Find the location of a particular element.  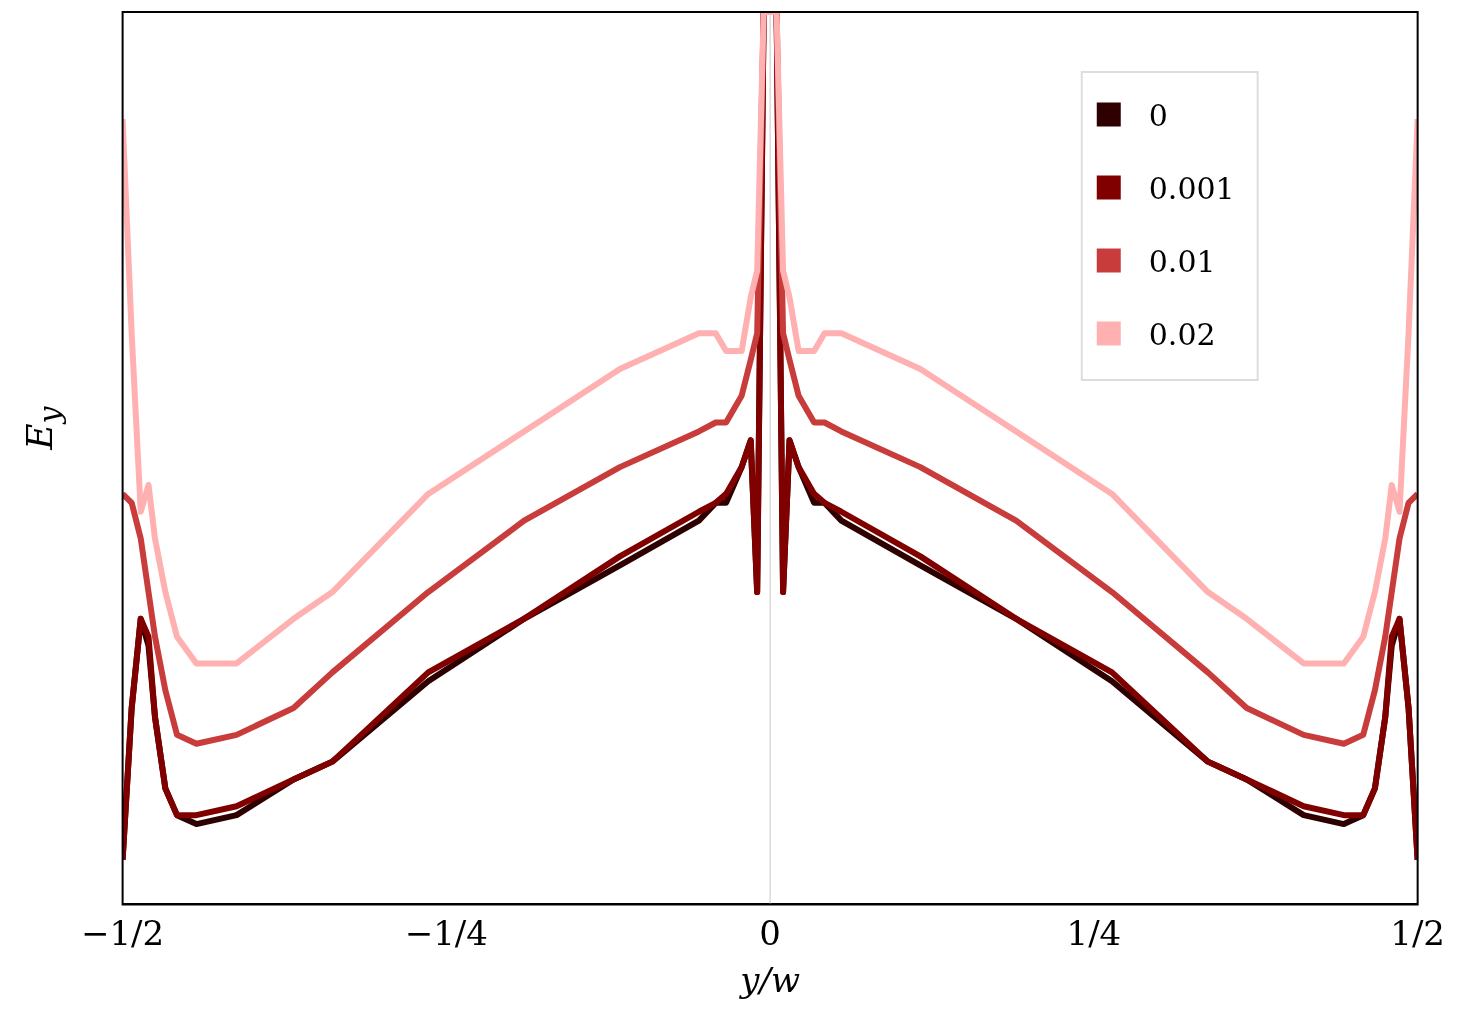

x-tick-label: 1/4 is located at coordinates (1094, 932).